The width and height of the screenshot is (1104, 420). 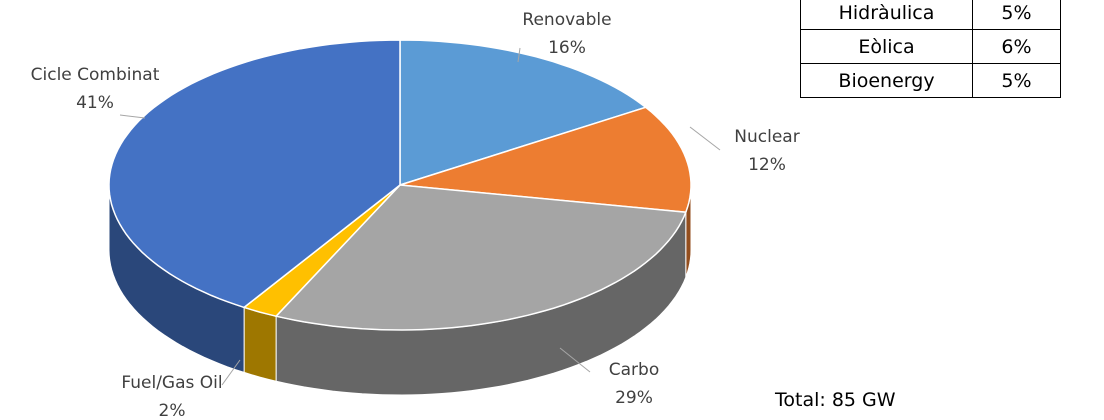 I want to click on value-label: 41%, so click(x=95, y=103).